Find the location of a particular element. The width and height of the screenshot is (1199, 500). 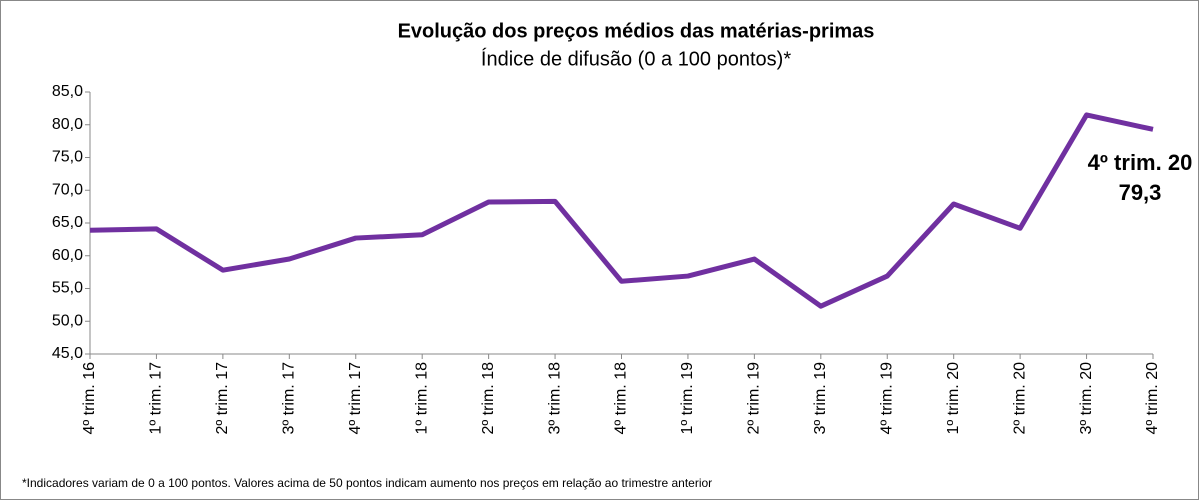

x-tick-label: 2º trim. 17 is located at coordinates (222, 398).